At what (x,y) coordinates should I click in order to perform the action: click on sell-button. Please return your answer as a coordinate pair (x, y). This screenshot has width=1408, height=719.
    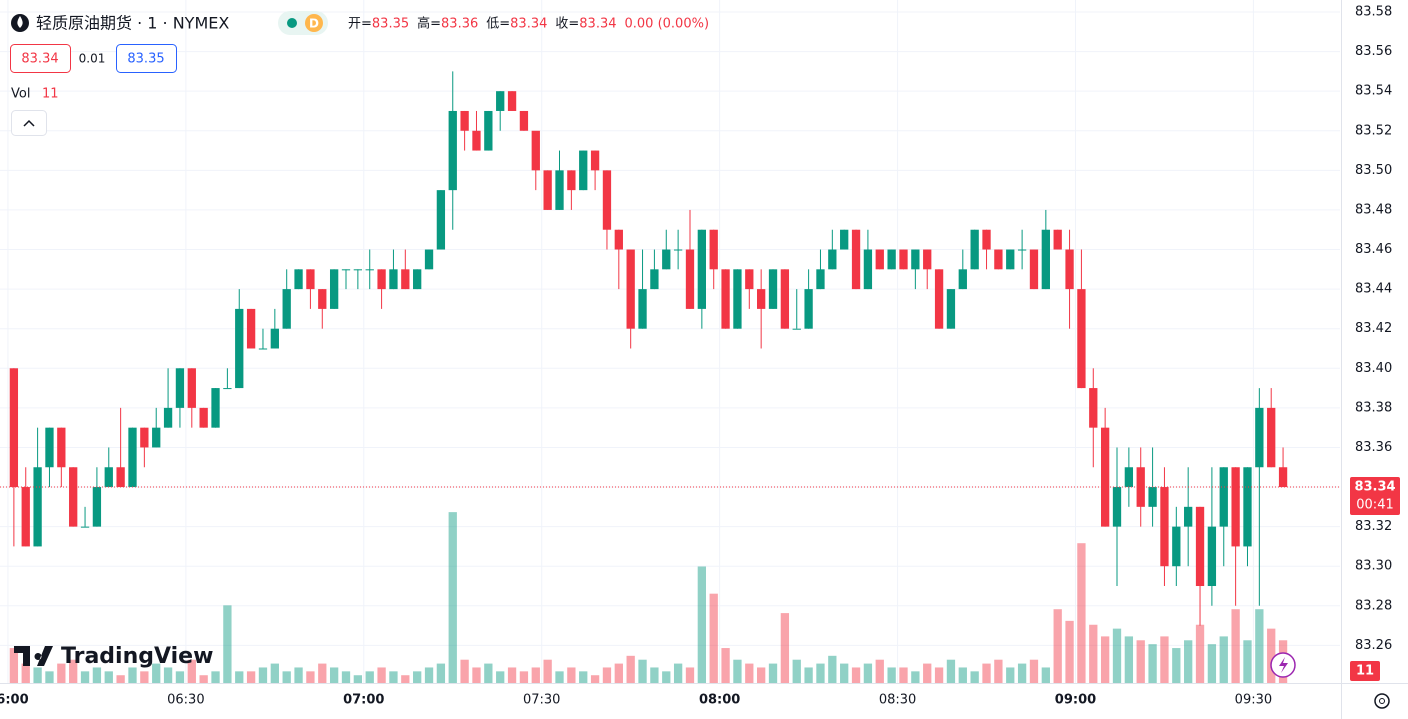
    Looking at the image, I should click on (40, 58).